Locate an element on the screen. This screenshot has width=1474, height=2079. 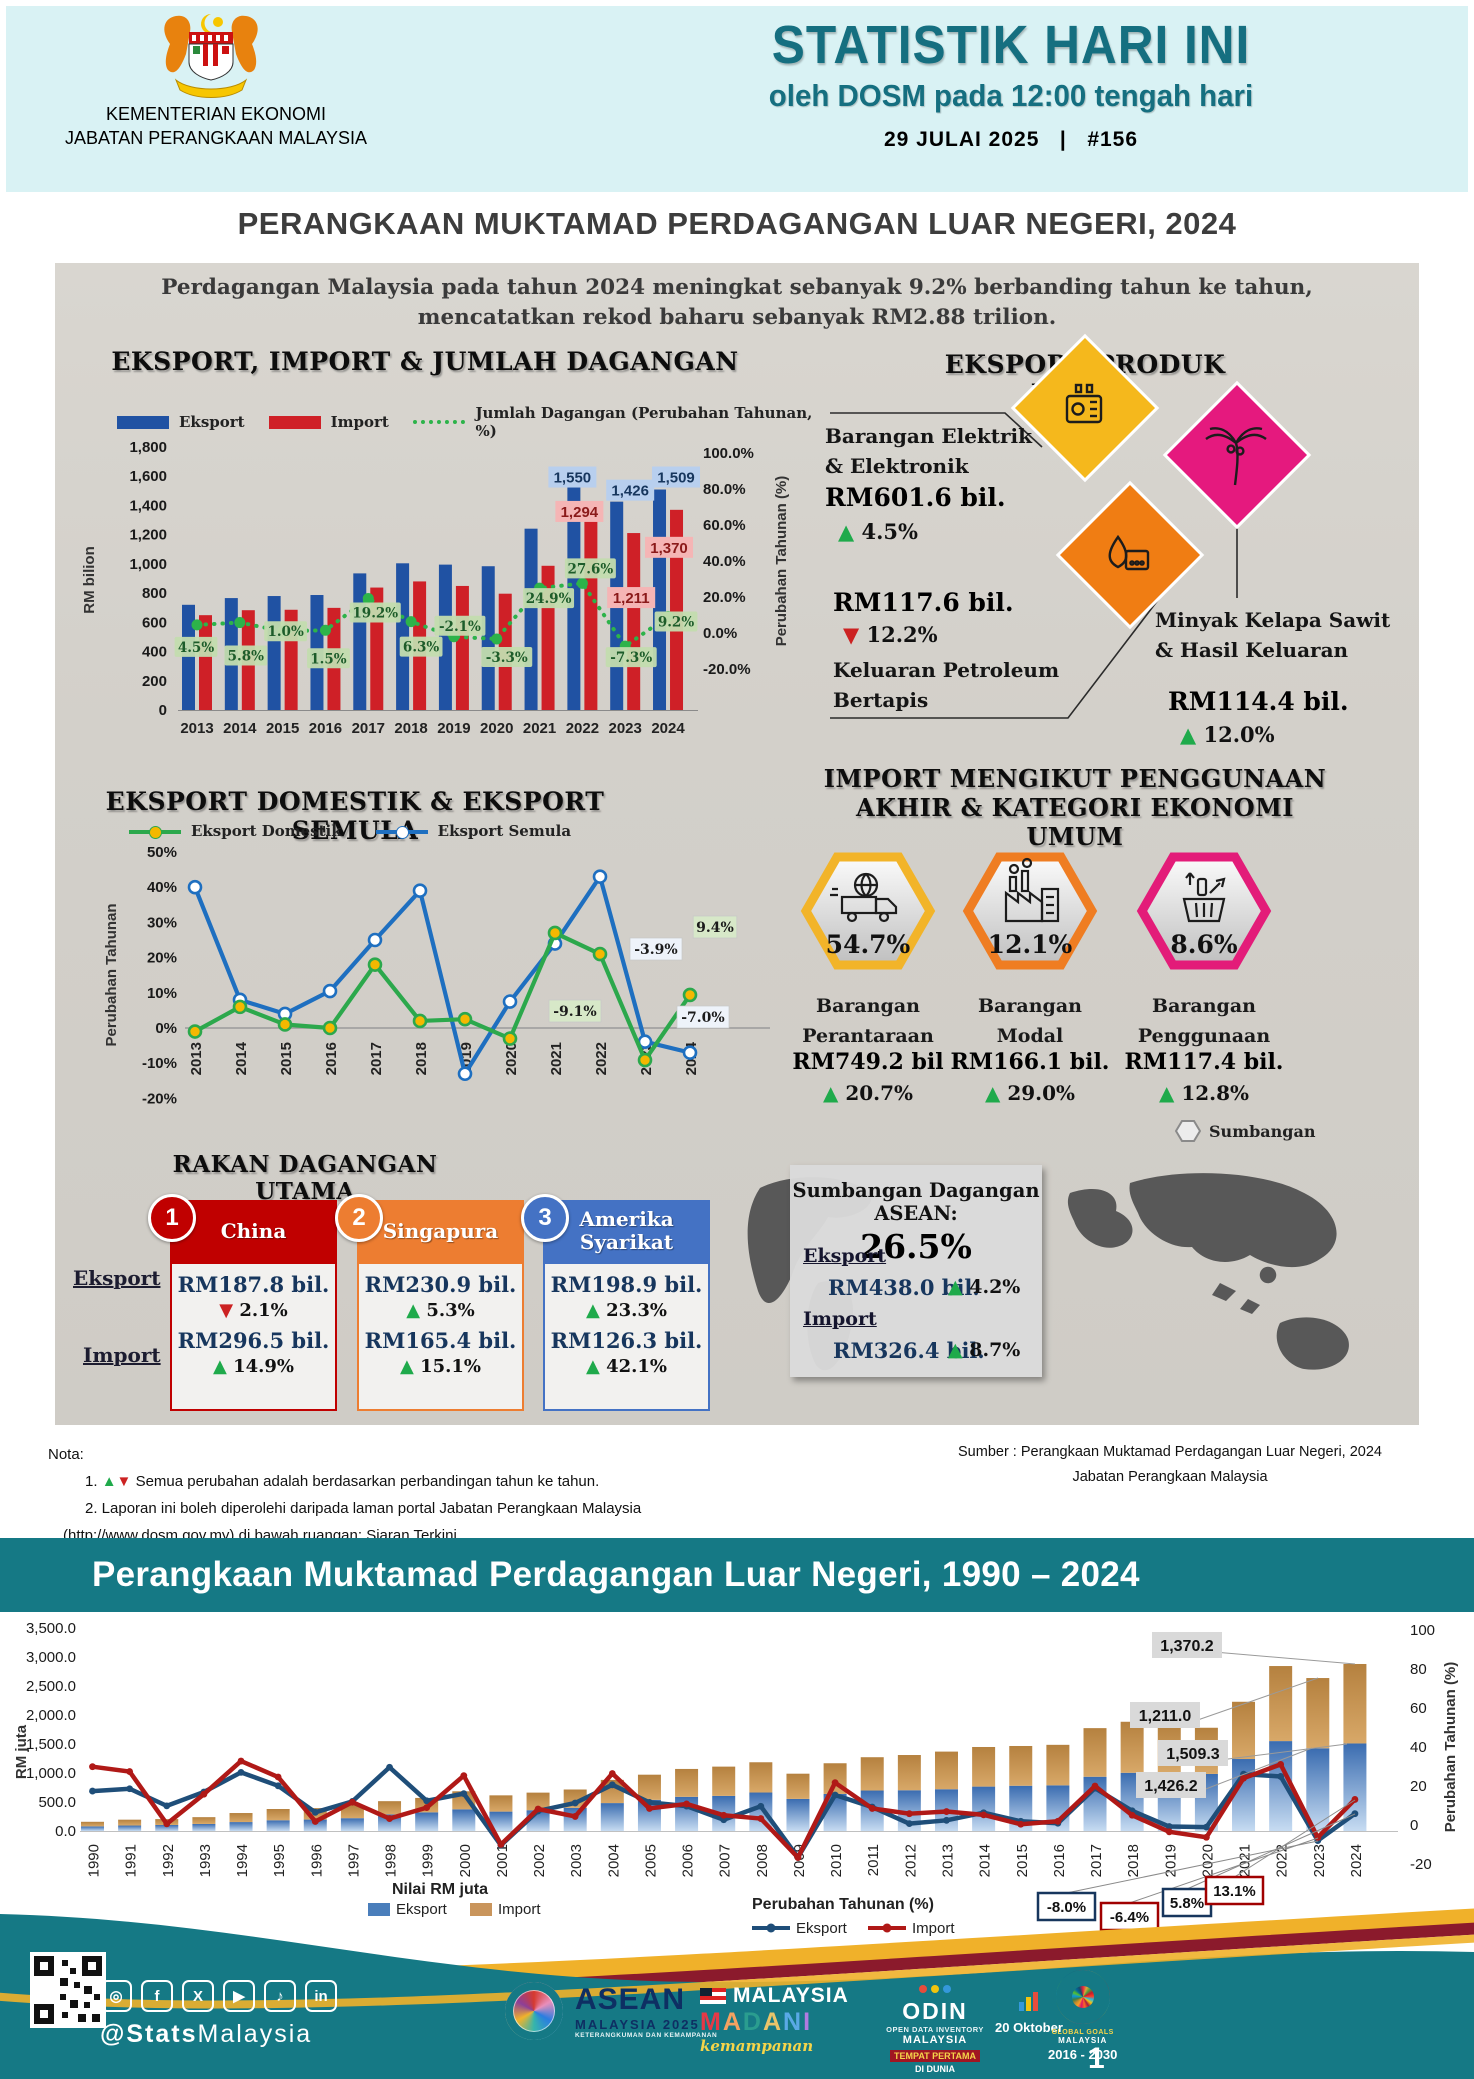
svg-text: 2022 is located at coordinates (582, 728).